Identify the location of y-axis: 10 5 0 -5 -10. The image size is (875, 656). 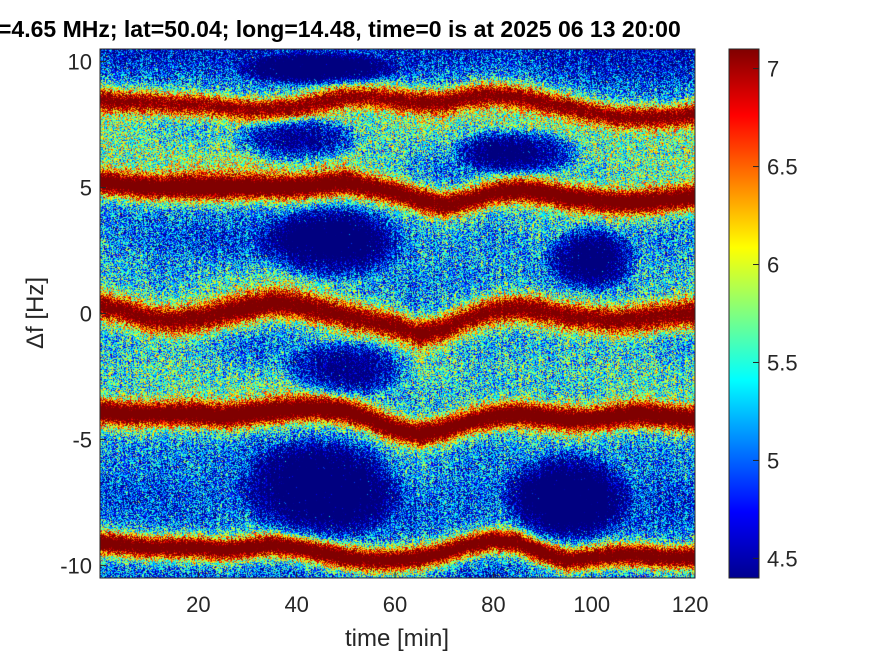
(83, 314).